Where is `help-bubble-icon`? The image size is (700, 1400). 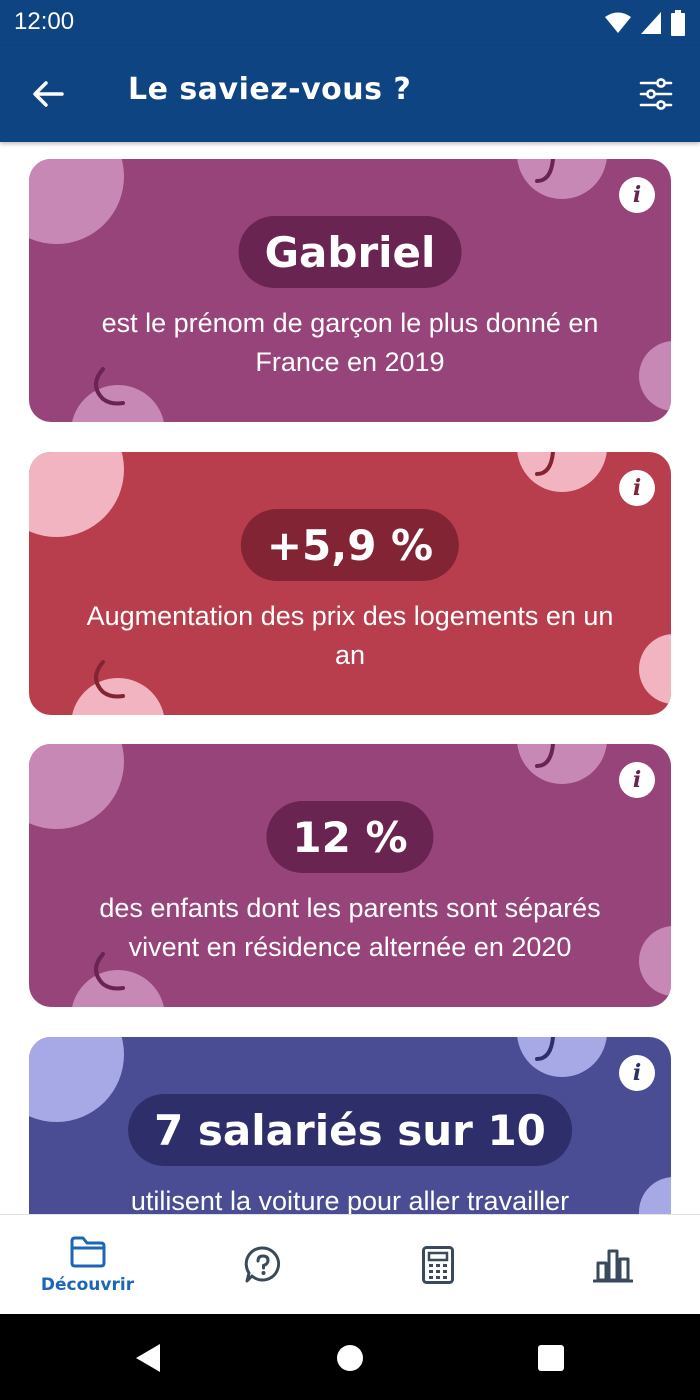
help-bubble-icon is located at coordinates (262, 1264).